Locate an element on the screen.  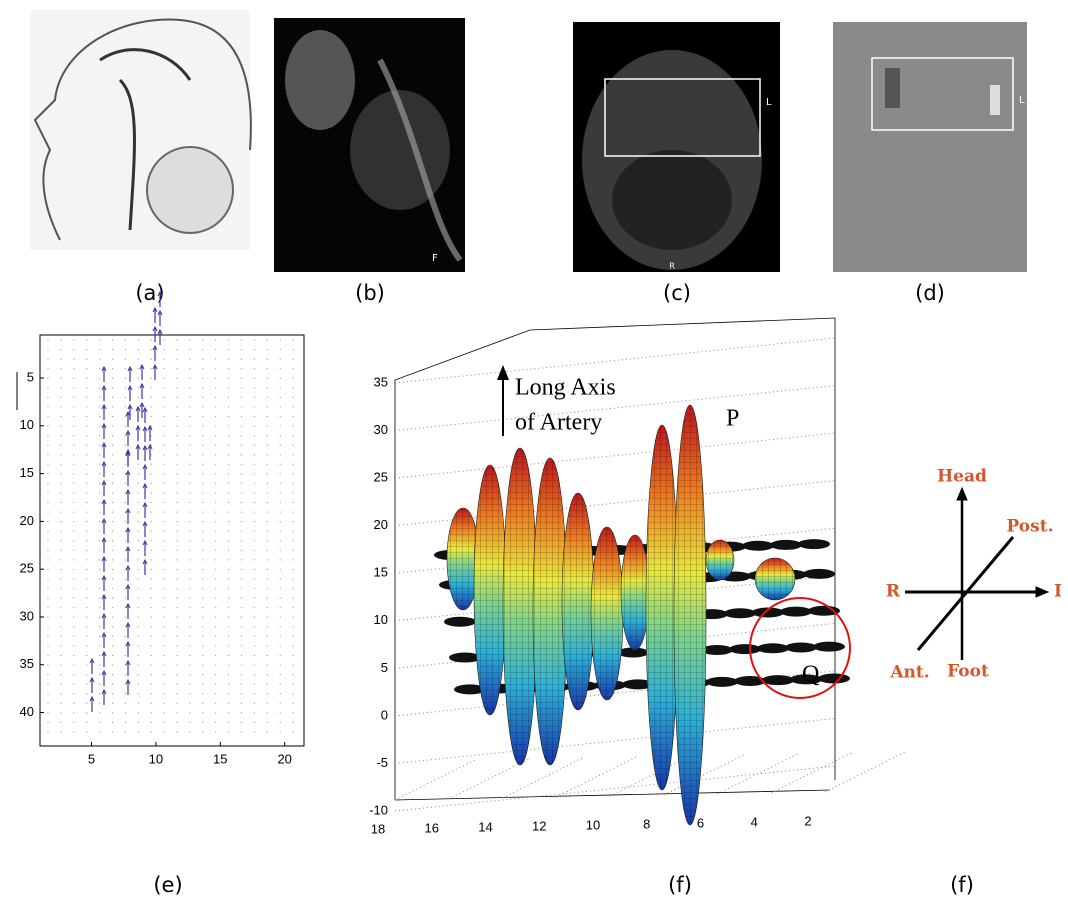
x-tick-label: 10 is located at coordinates (156, 758).